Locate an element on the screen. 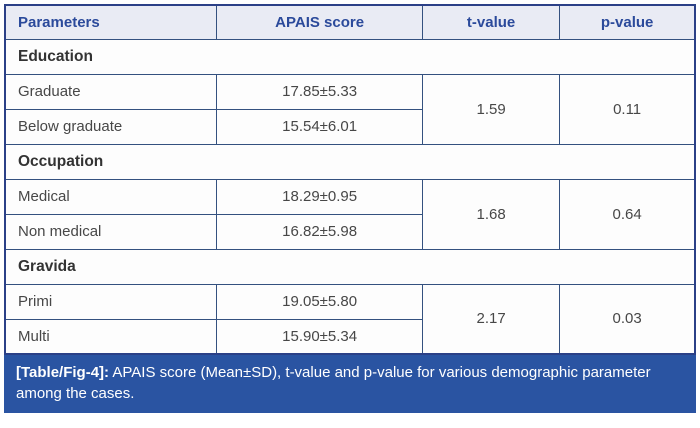 The width and height of the screenshot is (700, 428). apais-cell: 15.54±6.01 is located at coordinates (319, 126).